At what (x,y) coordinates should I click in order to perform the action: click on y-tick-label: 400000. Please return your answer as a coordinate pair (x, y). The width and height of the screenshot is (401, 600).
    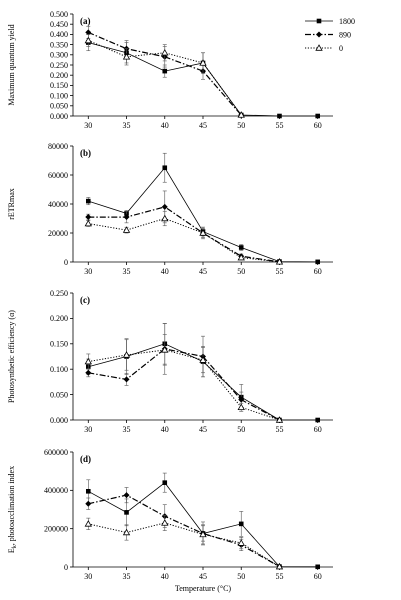
    Looking at the image, I should click on (56, 490).